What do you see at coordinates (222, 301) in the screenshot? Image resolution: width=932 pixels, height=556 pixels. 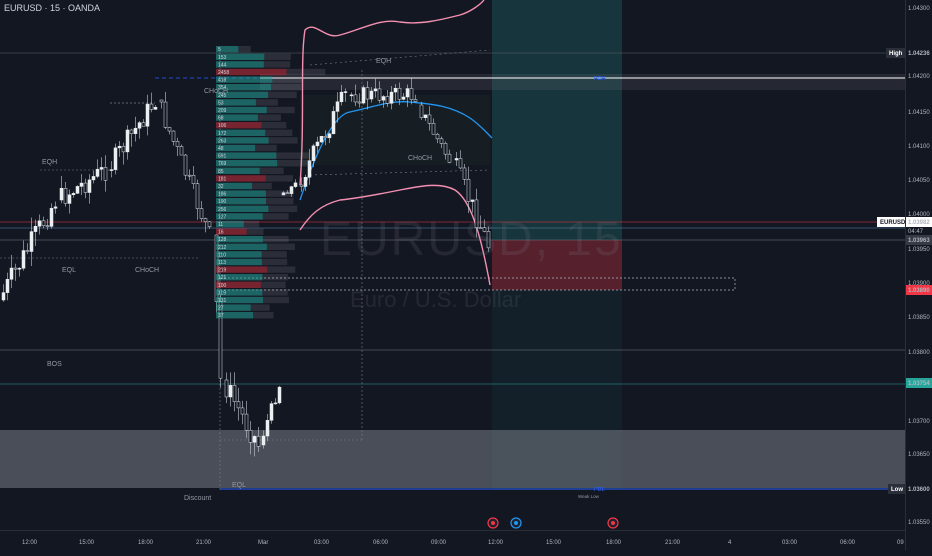 I see `volume-profile-label: 131` at bounding box center [222, 301].